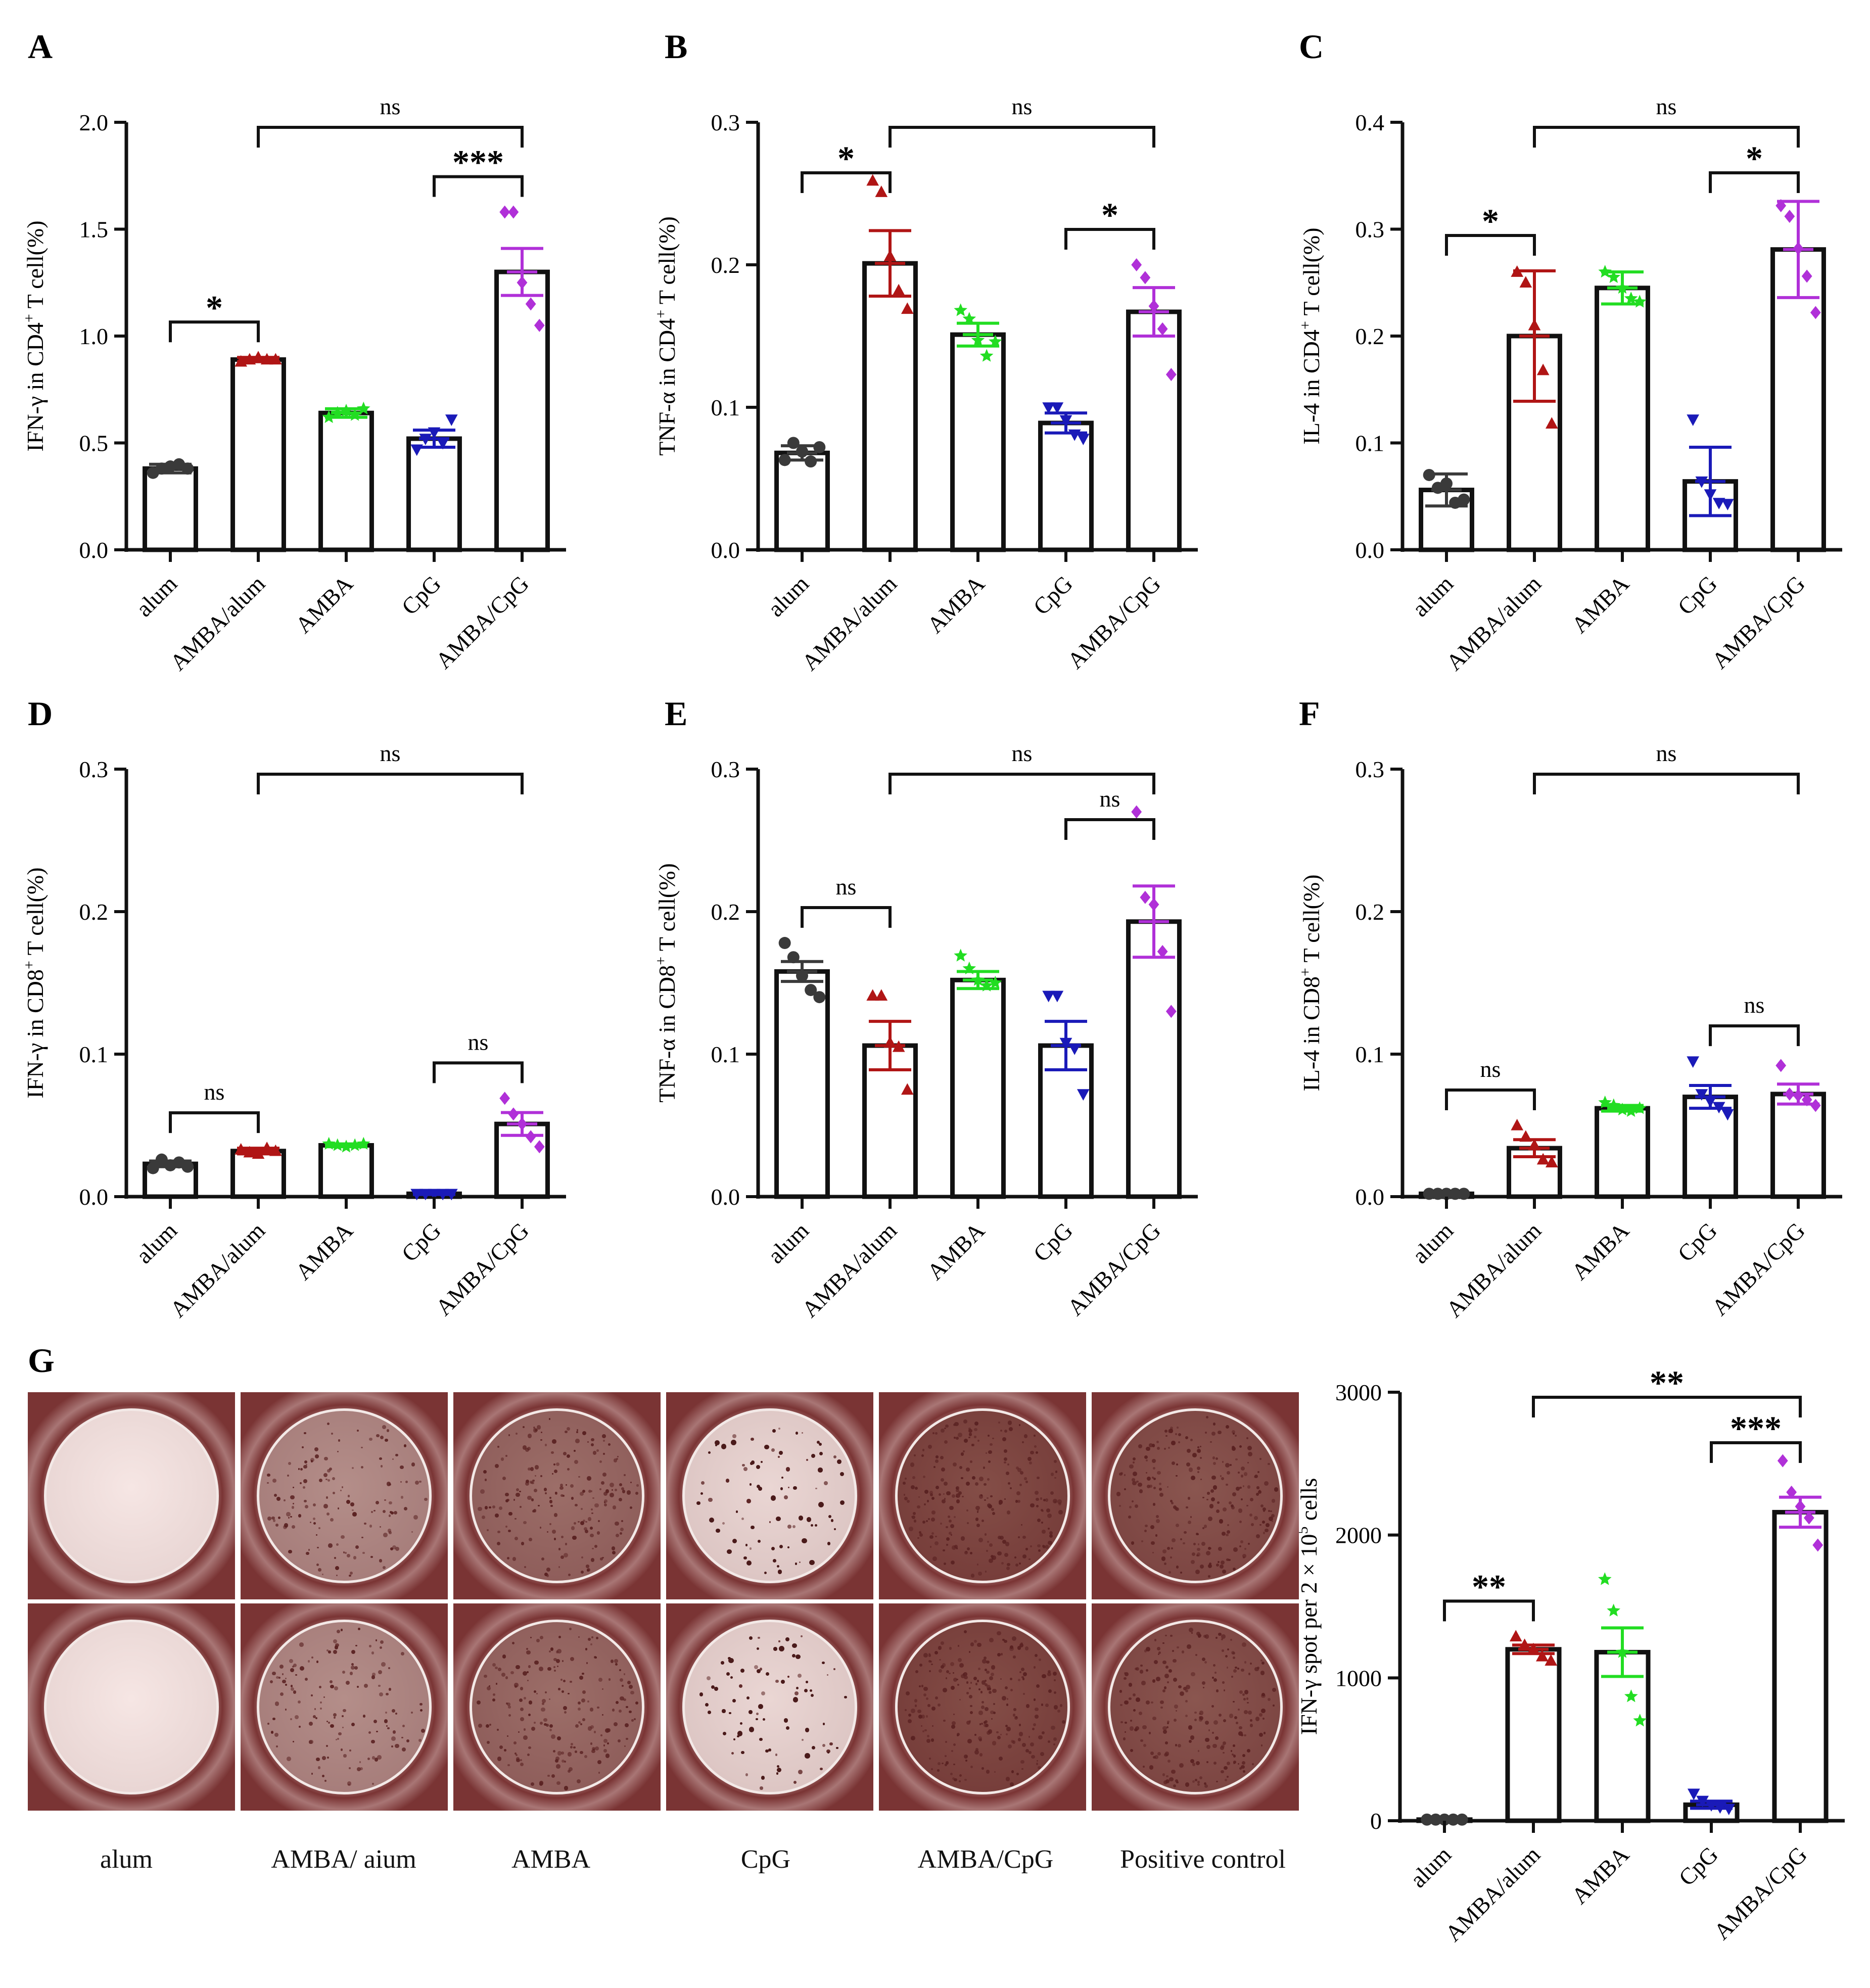 The height and width of the screenshot is (1988, 1870). Describe the element at coordinates (667, 263) in the screenshot. I see `y-axis-label-rest: T cell(%)` at that location.